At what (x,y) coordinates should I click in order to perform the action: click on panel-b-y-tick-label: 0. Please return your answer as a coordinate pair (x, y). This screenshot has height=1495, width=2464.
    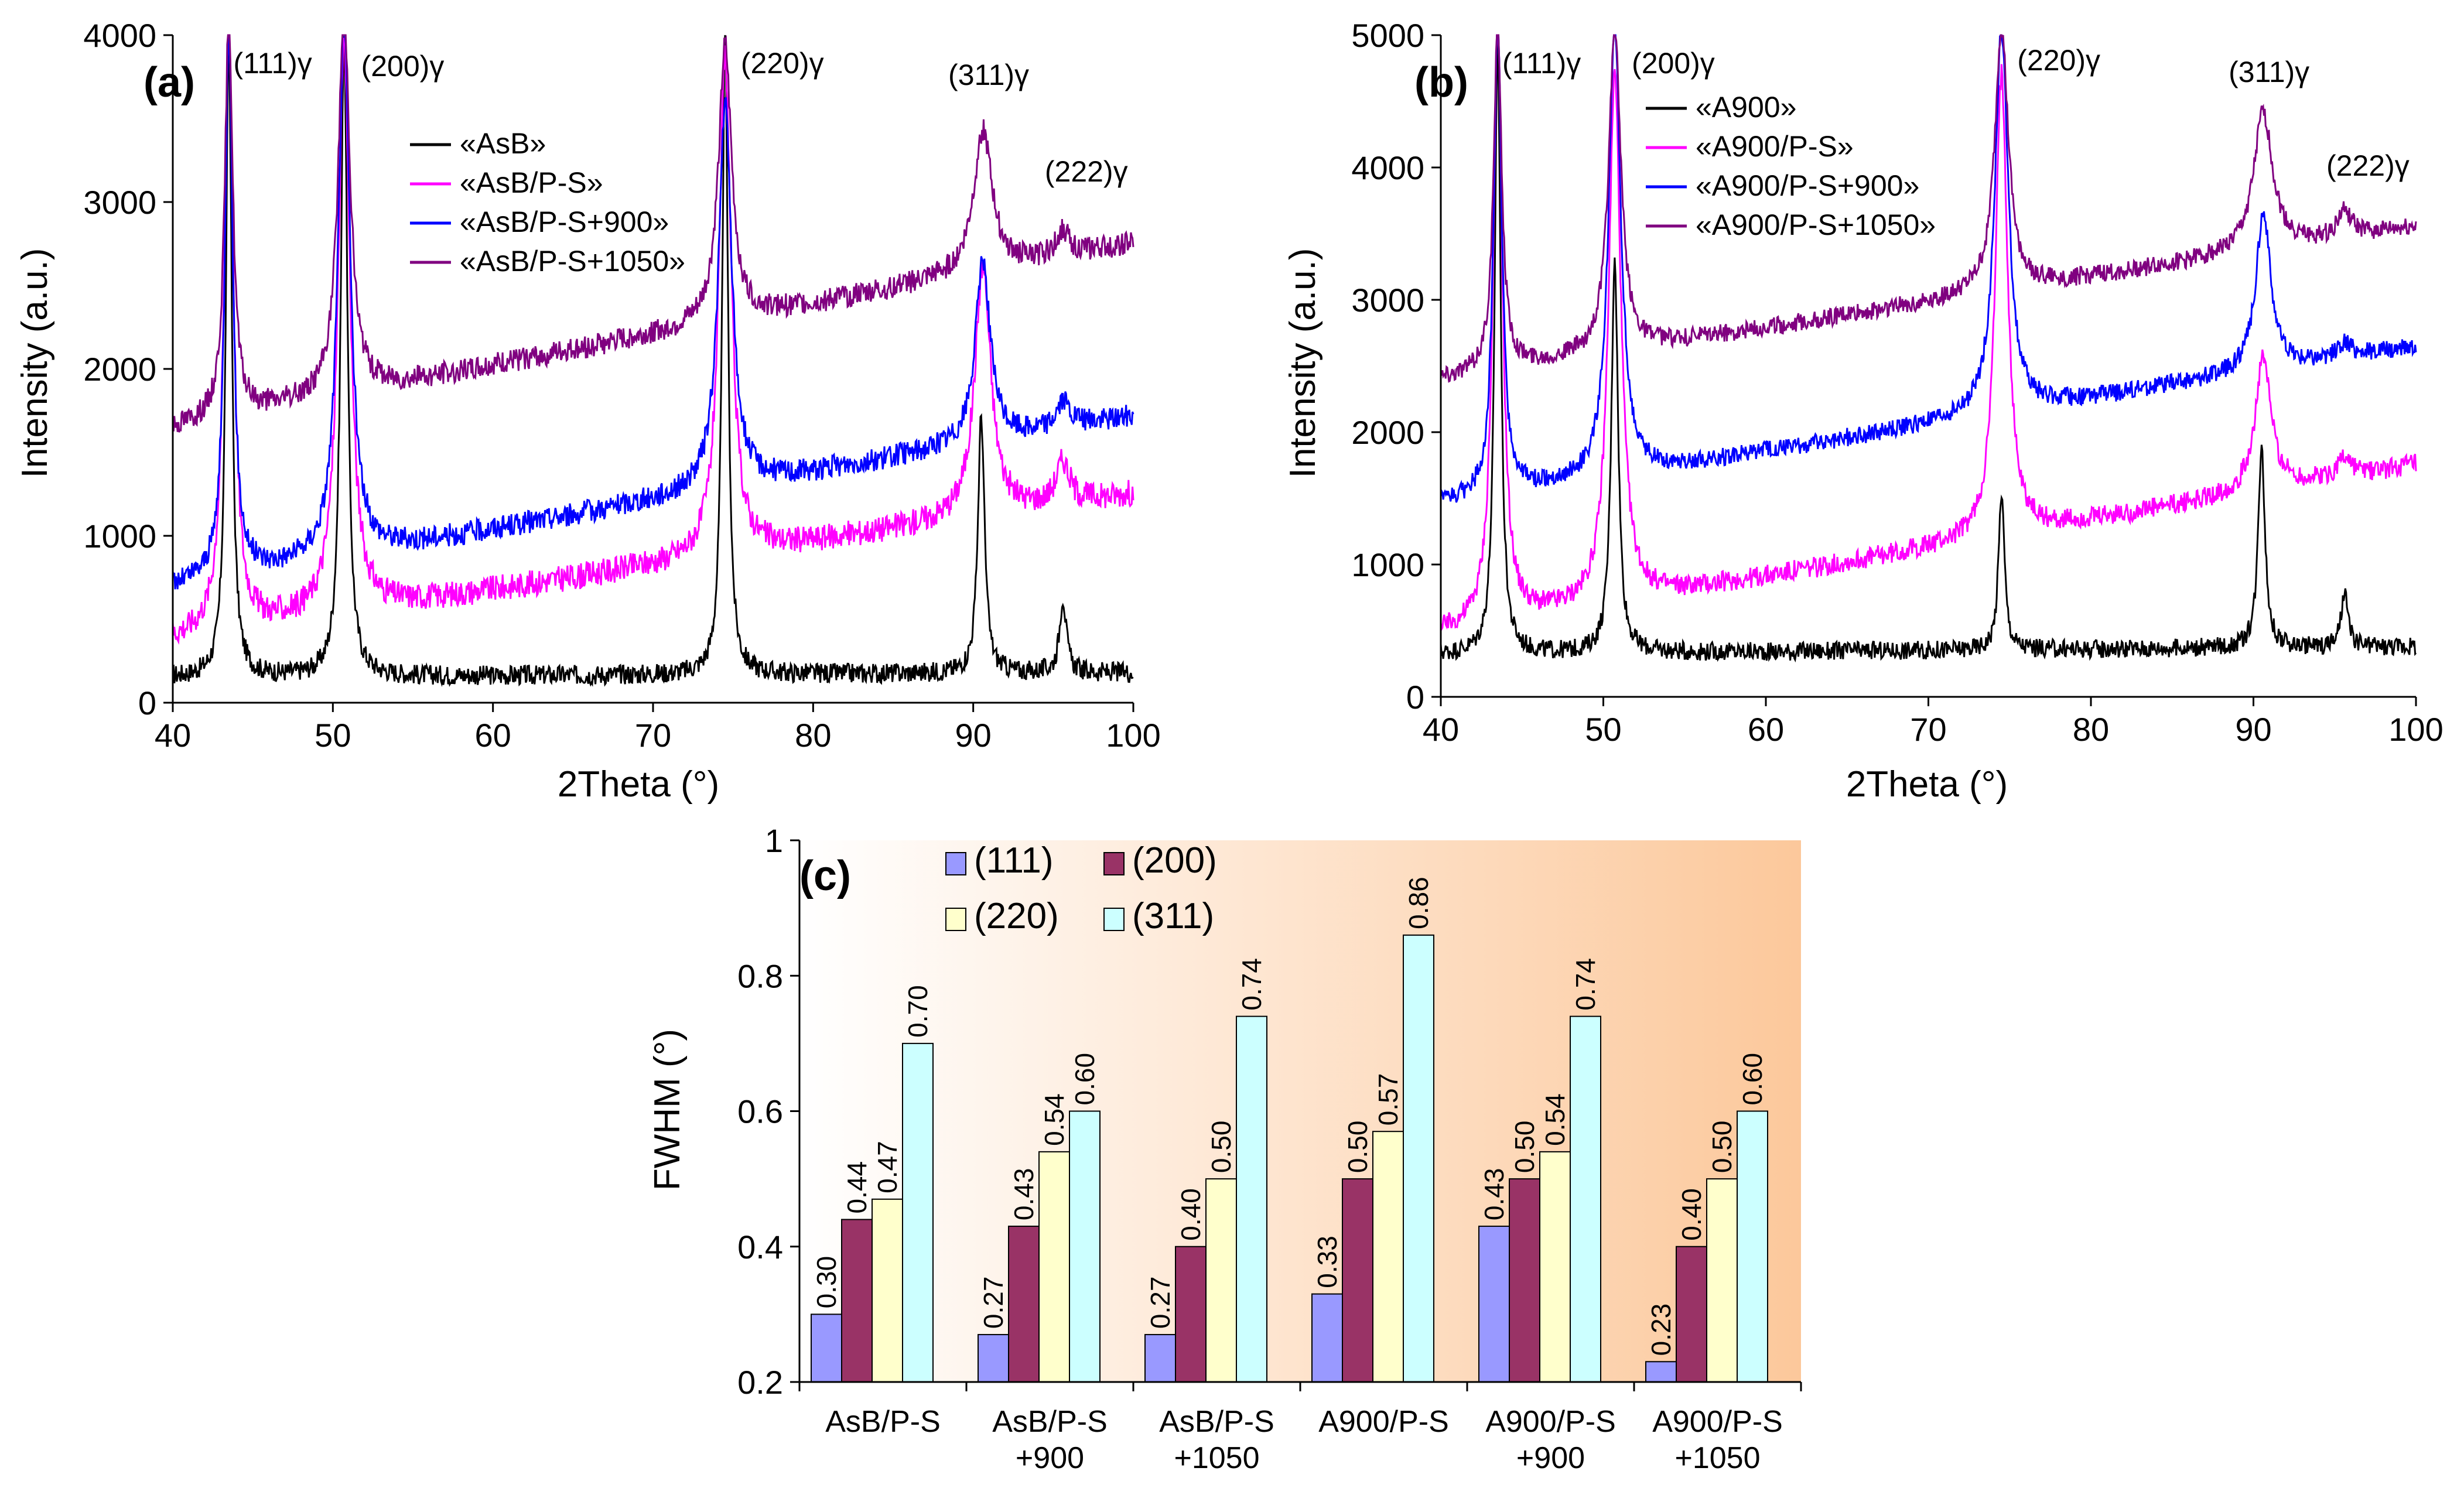
    Looking at the image, I should click on (1415, 697).